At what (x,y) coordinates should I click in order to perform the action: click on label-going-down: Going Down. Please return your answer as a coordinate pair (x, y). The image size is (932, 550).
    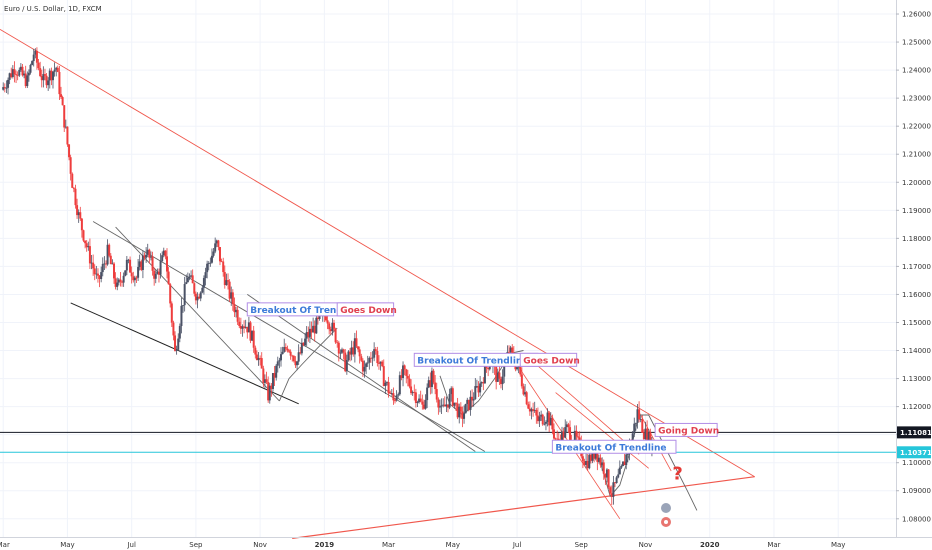
    Looking at the image, I should click on (688, 431).